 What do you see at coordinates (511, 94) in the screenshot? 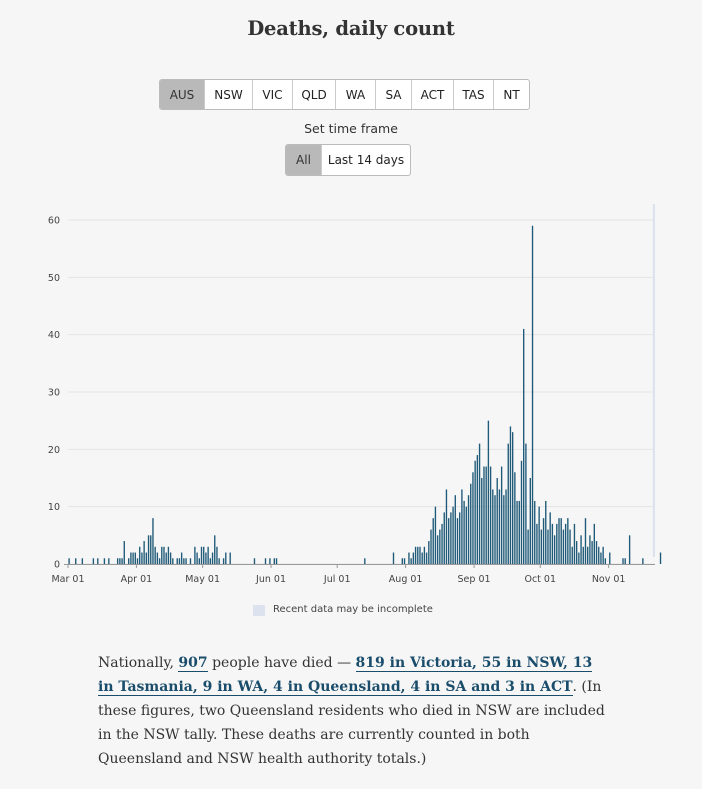
I see `state-button-nt: NT` at bounding box center [511, 94].